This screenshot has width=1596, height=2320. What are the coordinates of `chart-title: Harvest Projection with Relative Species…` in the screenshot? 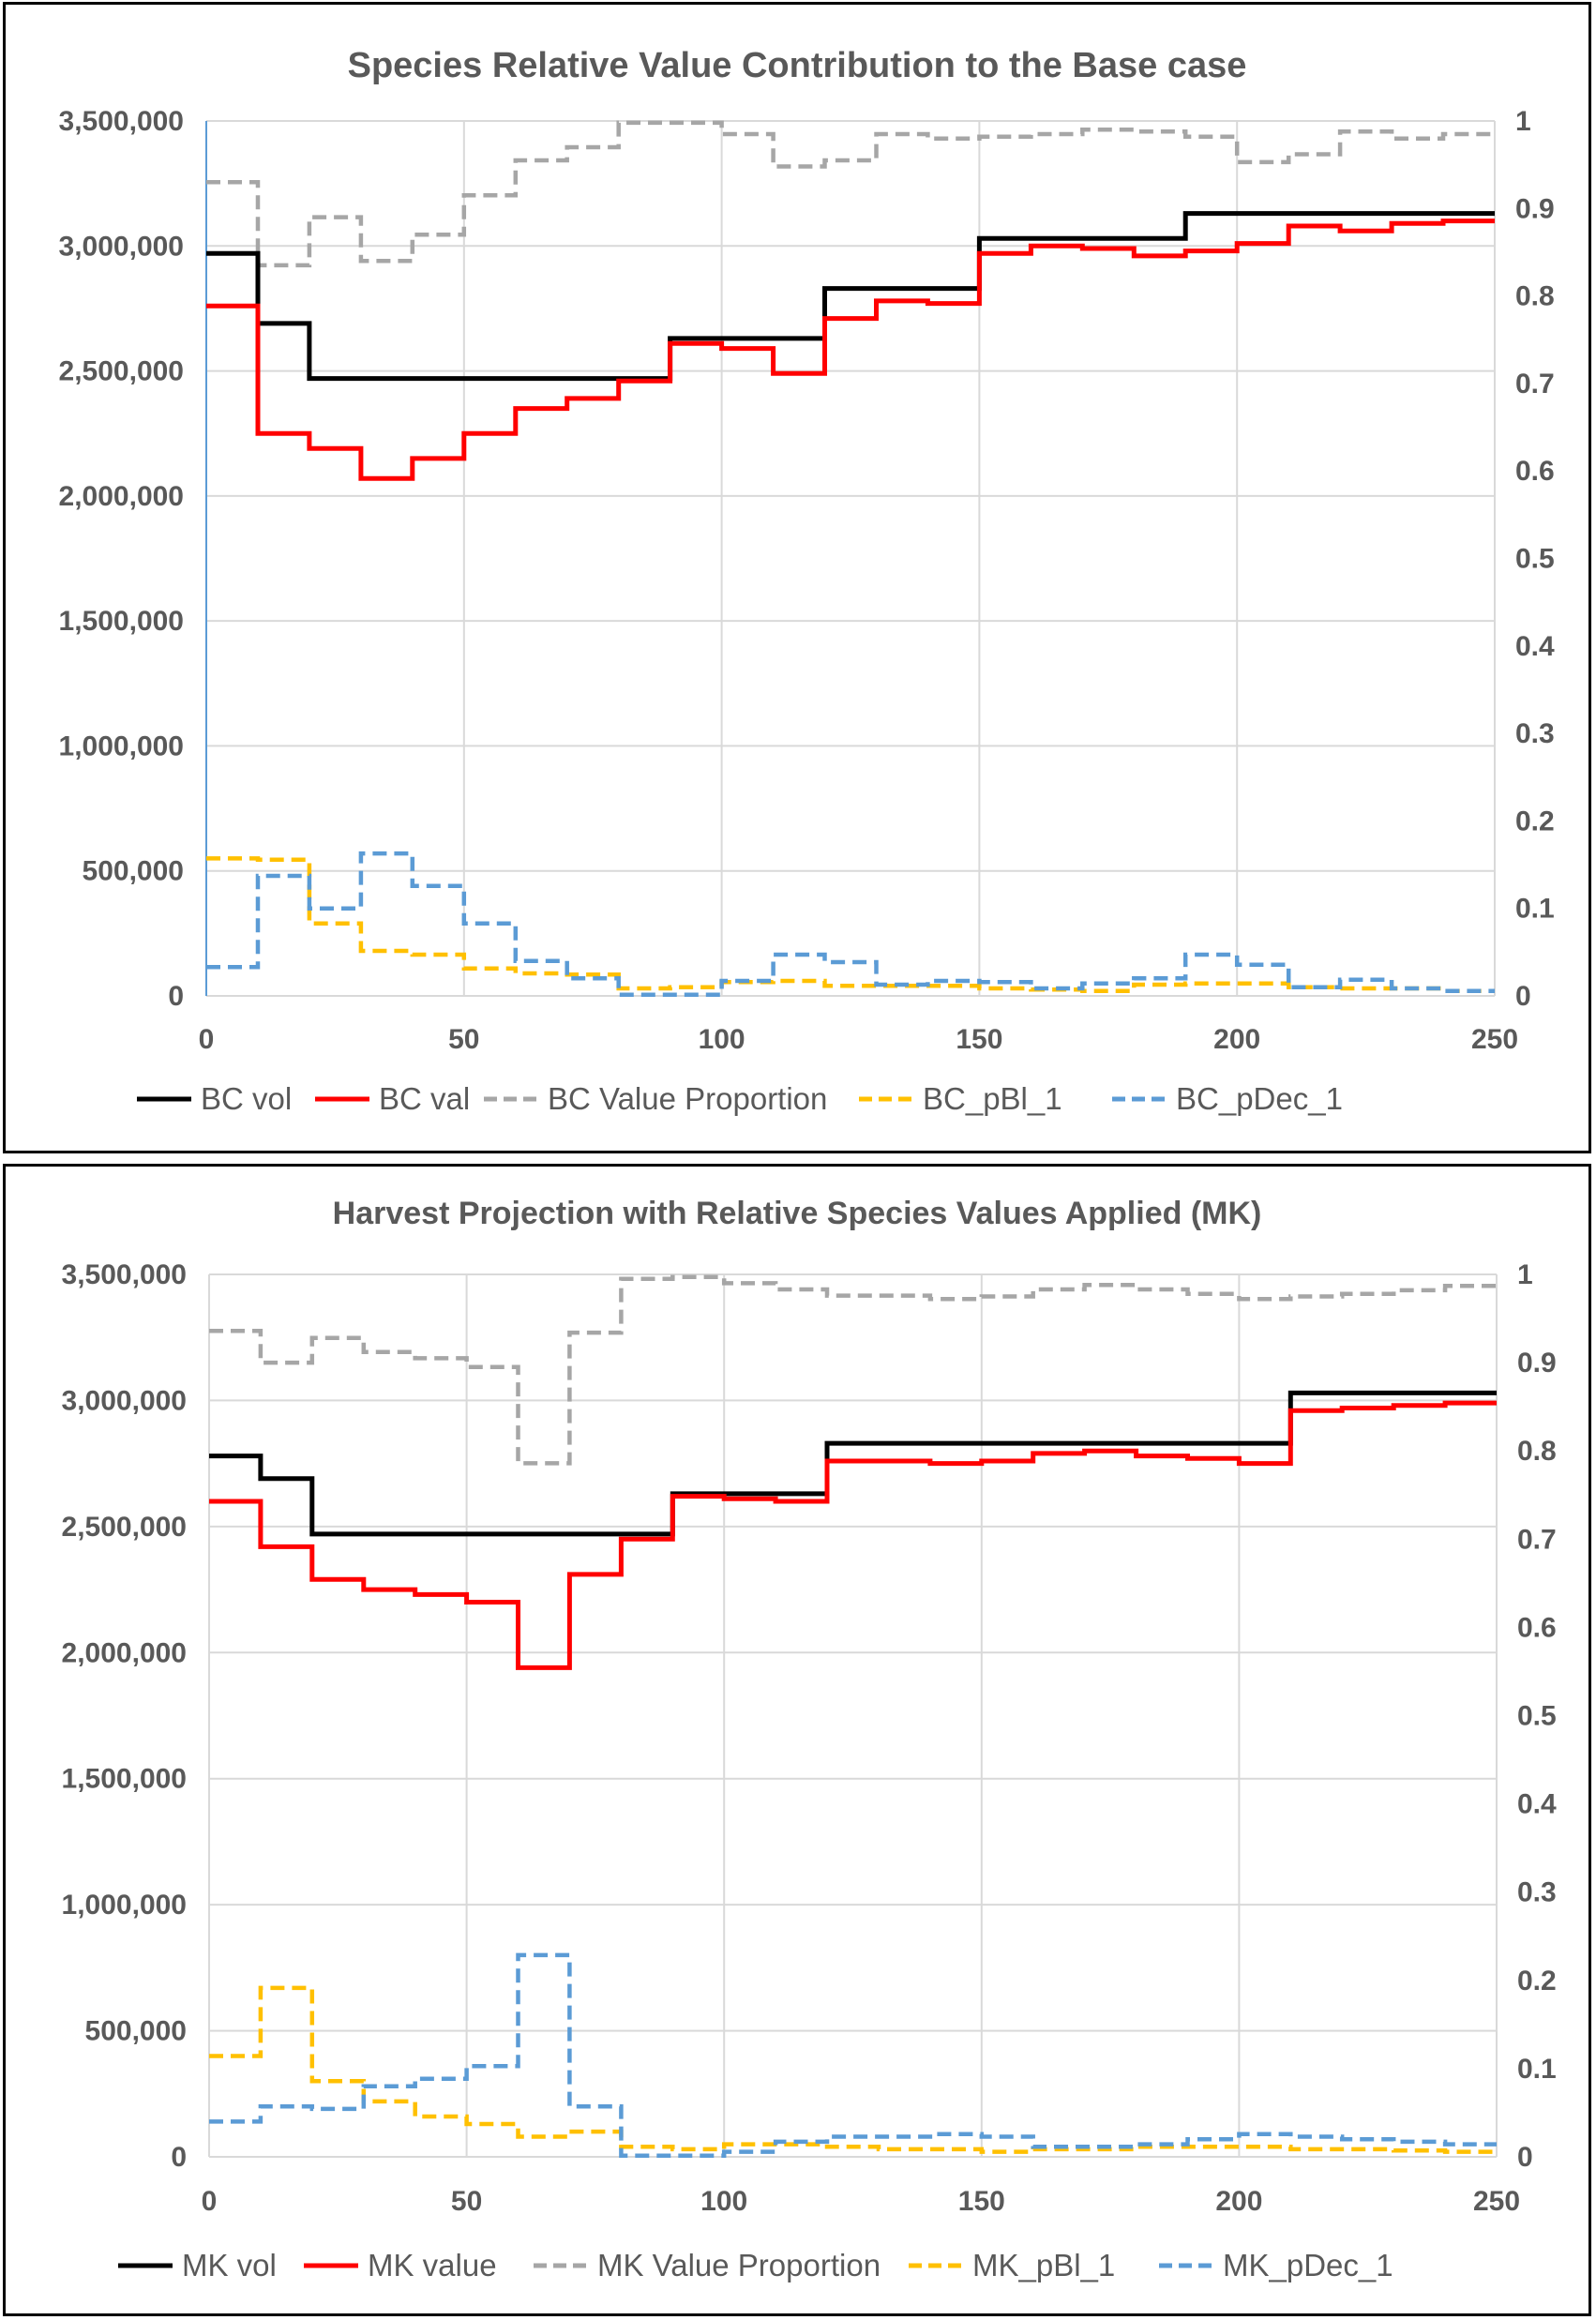 It's located at (797, 1213).